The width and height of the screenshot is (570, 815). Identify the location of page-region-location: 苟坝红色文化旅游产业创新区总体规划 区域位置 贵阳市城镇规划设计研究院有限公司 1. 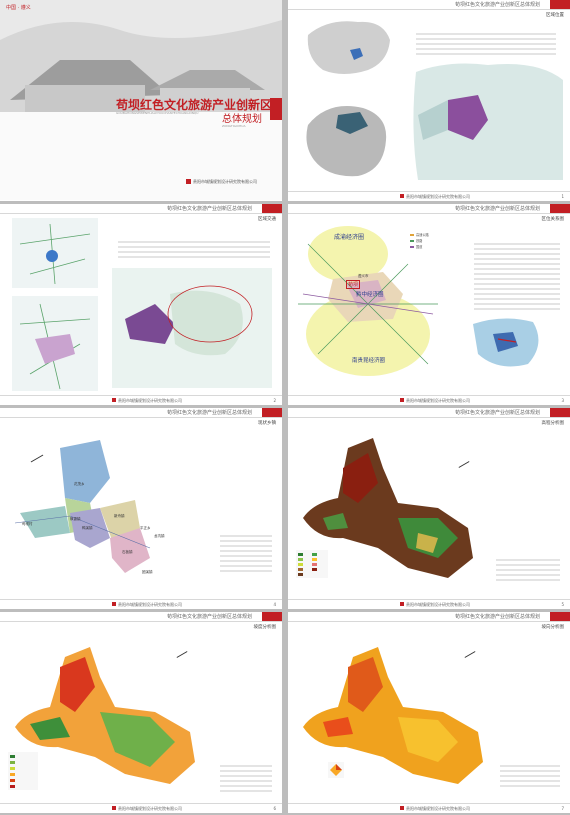
(429, 100).